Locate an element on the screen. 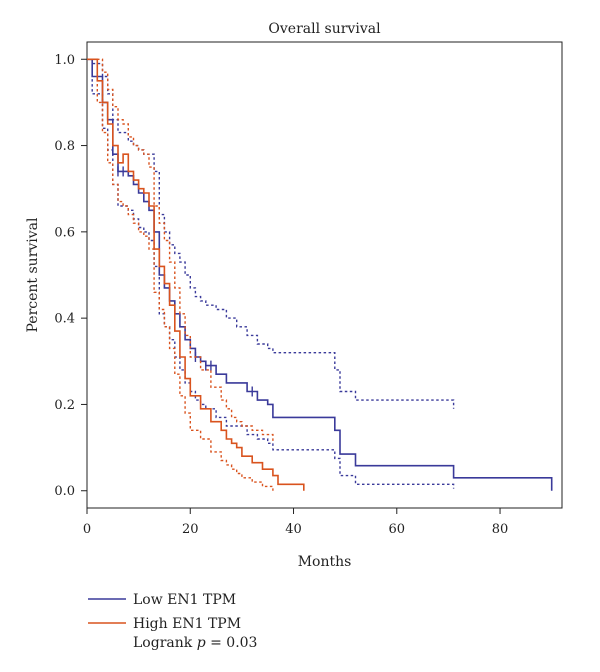 This screenshot has height=672, width=600. x-tick-label: 0 is located at coordinates (87, 529).